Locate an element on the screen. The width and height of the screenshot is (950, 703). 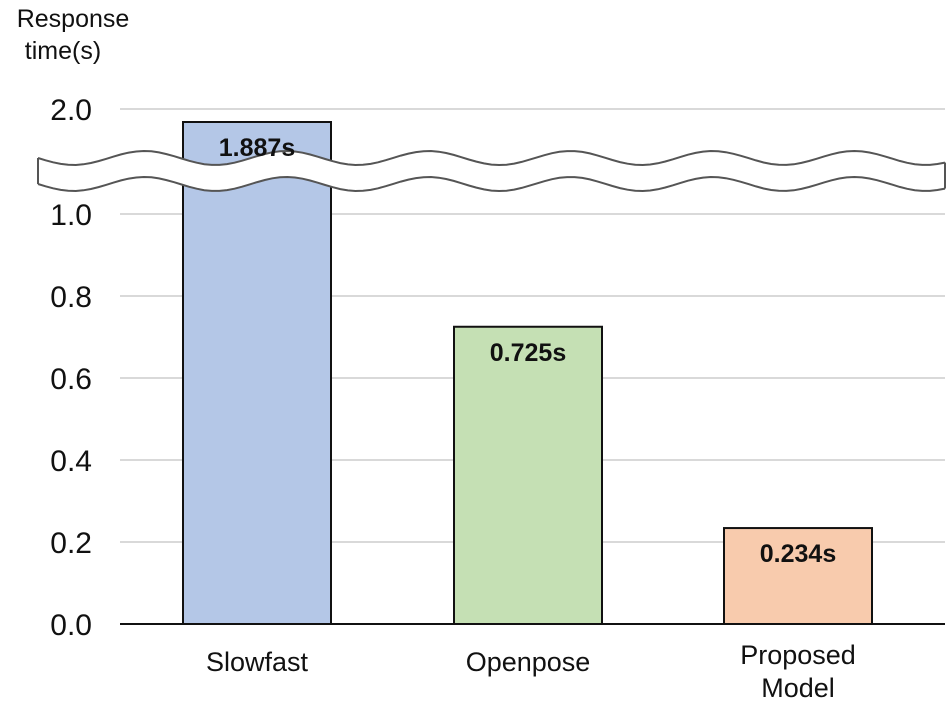
data-label: 0.725s is located at coordinates (528, 353).